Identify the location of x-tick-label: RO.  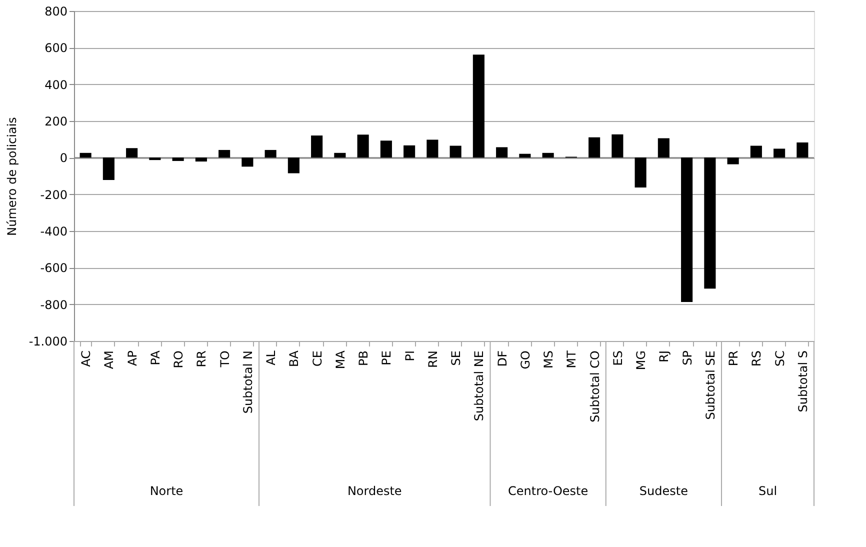
(179, 359).